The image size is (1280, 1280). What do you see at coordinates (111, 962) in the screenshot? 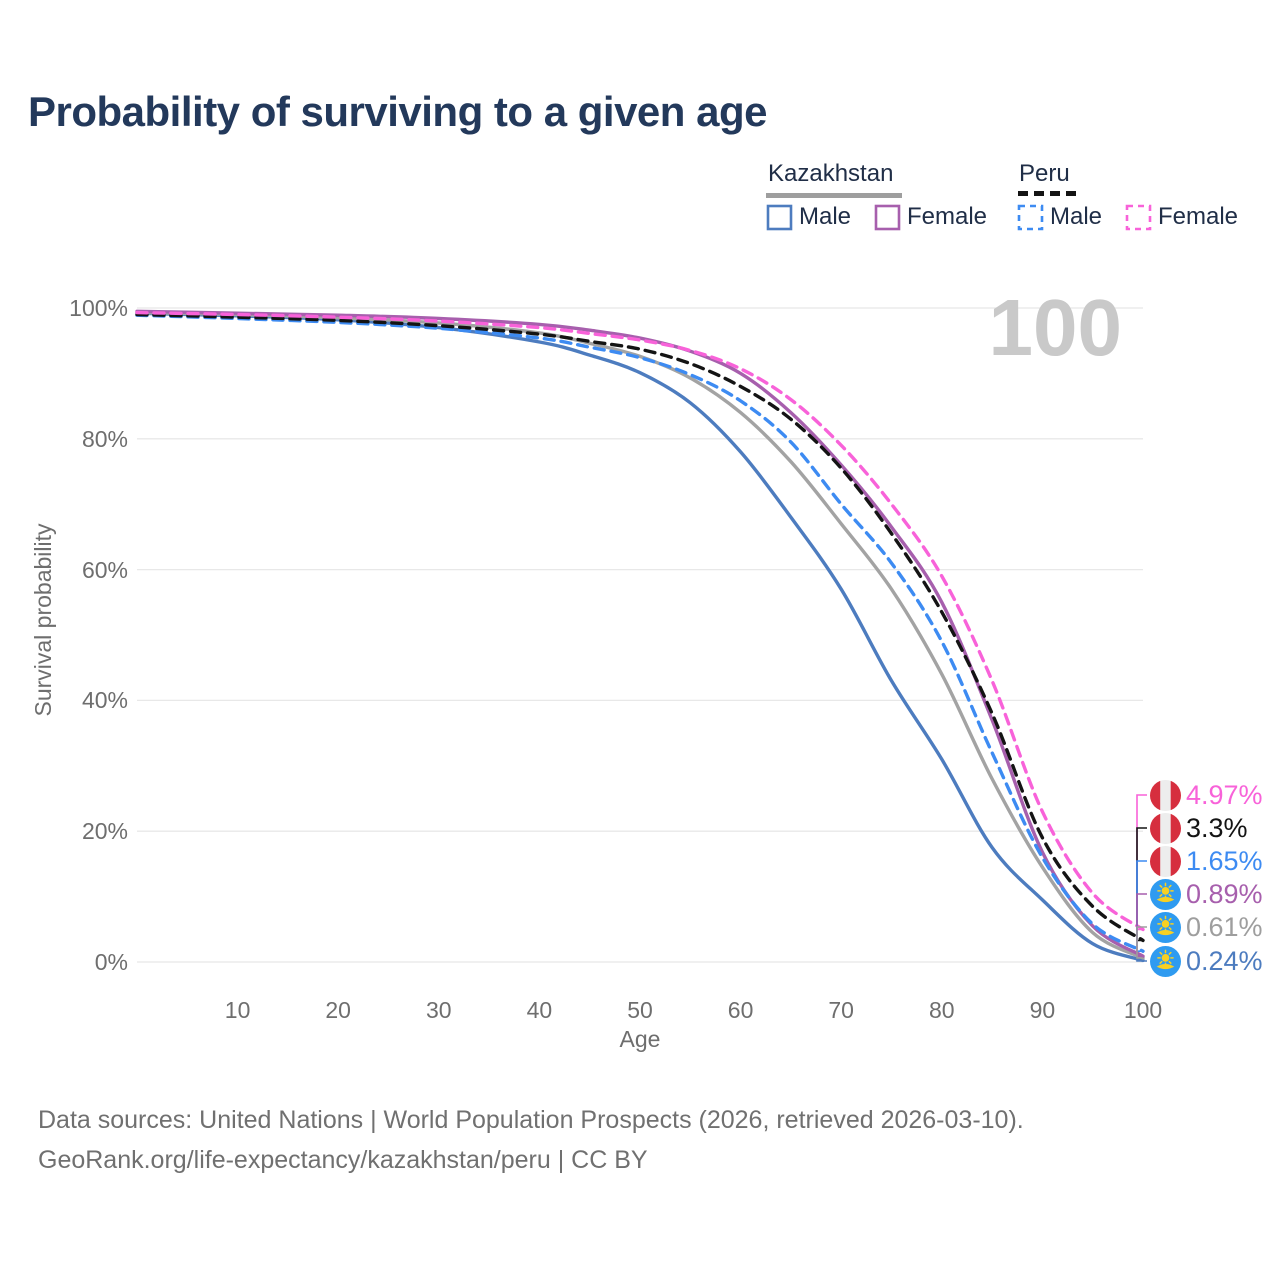
I see `y-axis-tick-label: 0%` at bounding box center [111, 962].